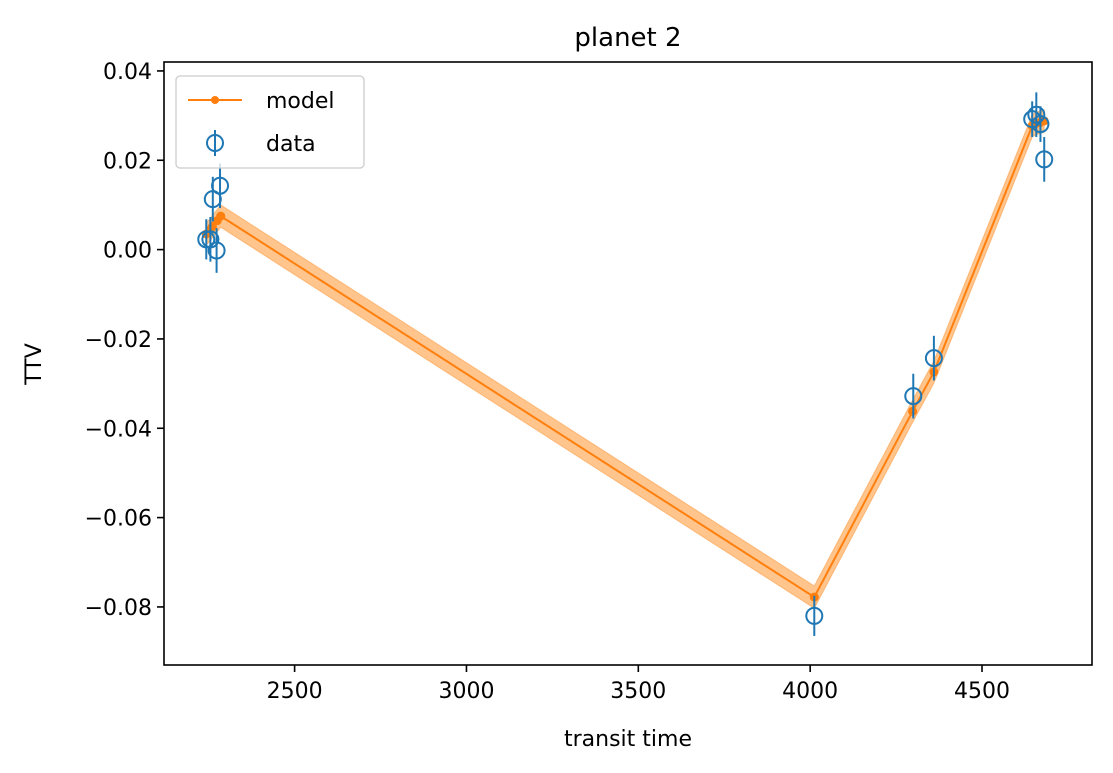  What do you see at coordinates (118, 429) in the screenshot?
I see `y-tick-label: −0.04` at bounding box center [118, 429].